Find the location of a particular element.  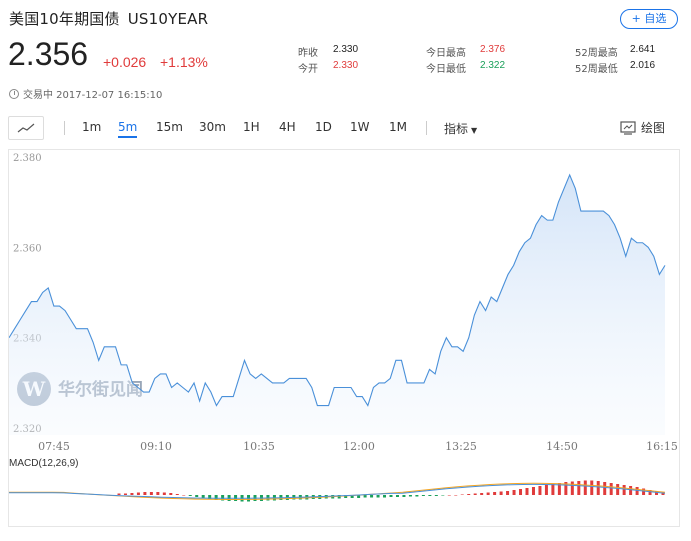

period-4h: 4H is located at coordinates (287, 127).